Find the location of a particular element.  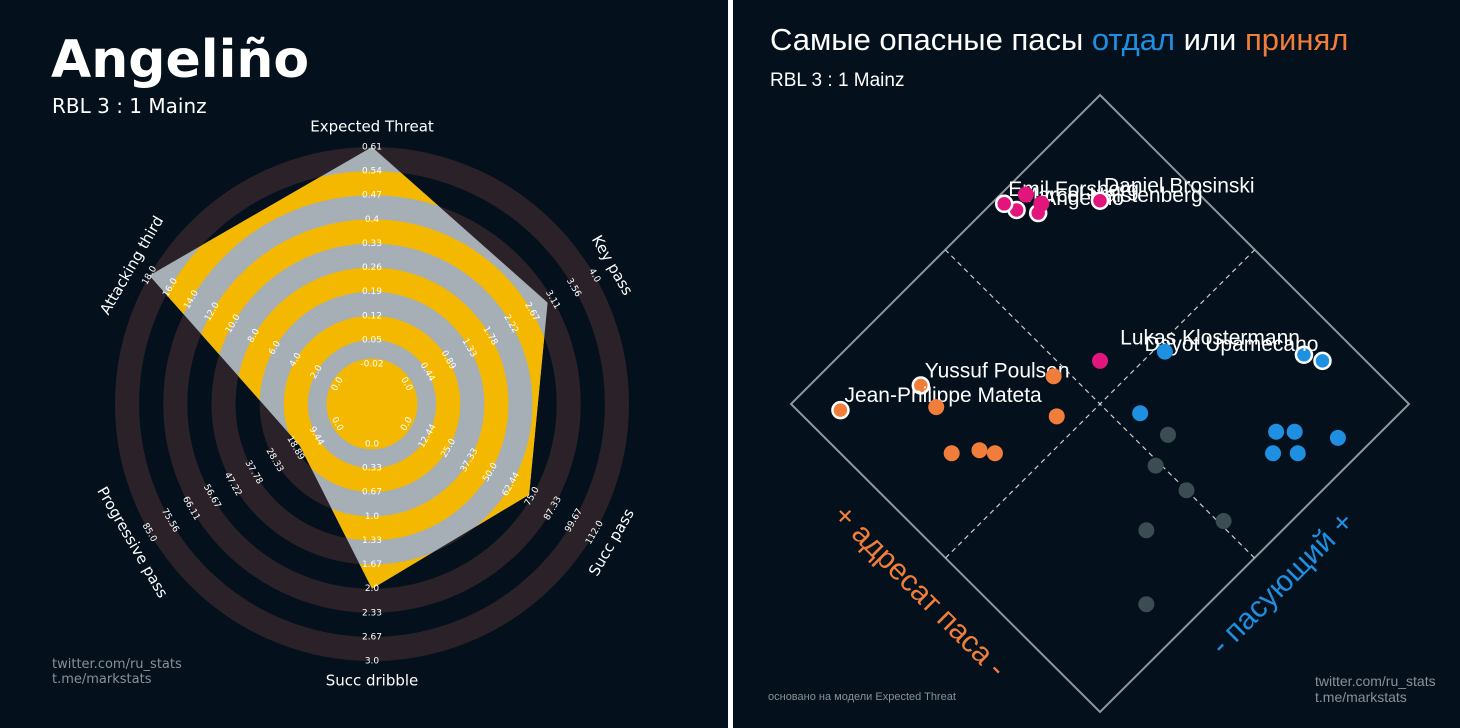

axis-receiver-label: + адресат паса - is located at coordinates (920, 591).